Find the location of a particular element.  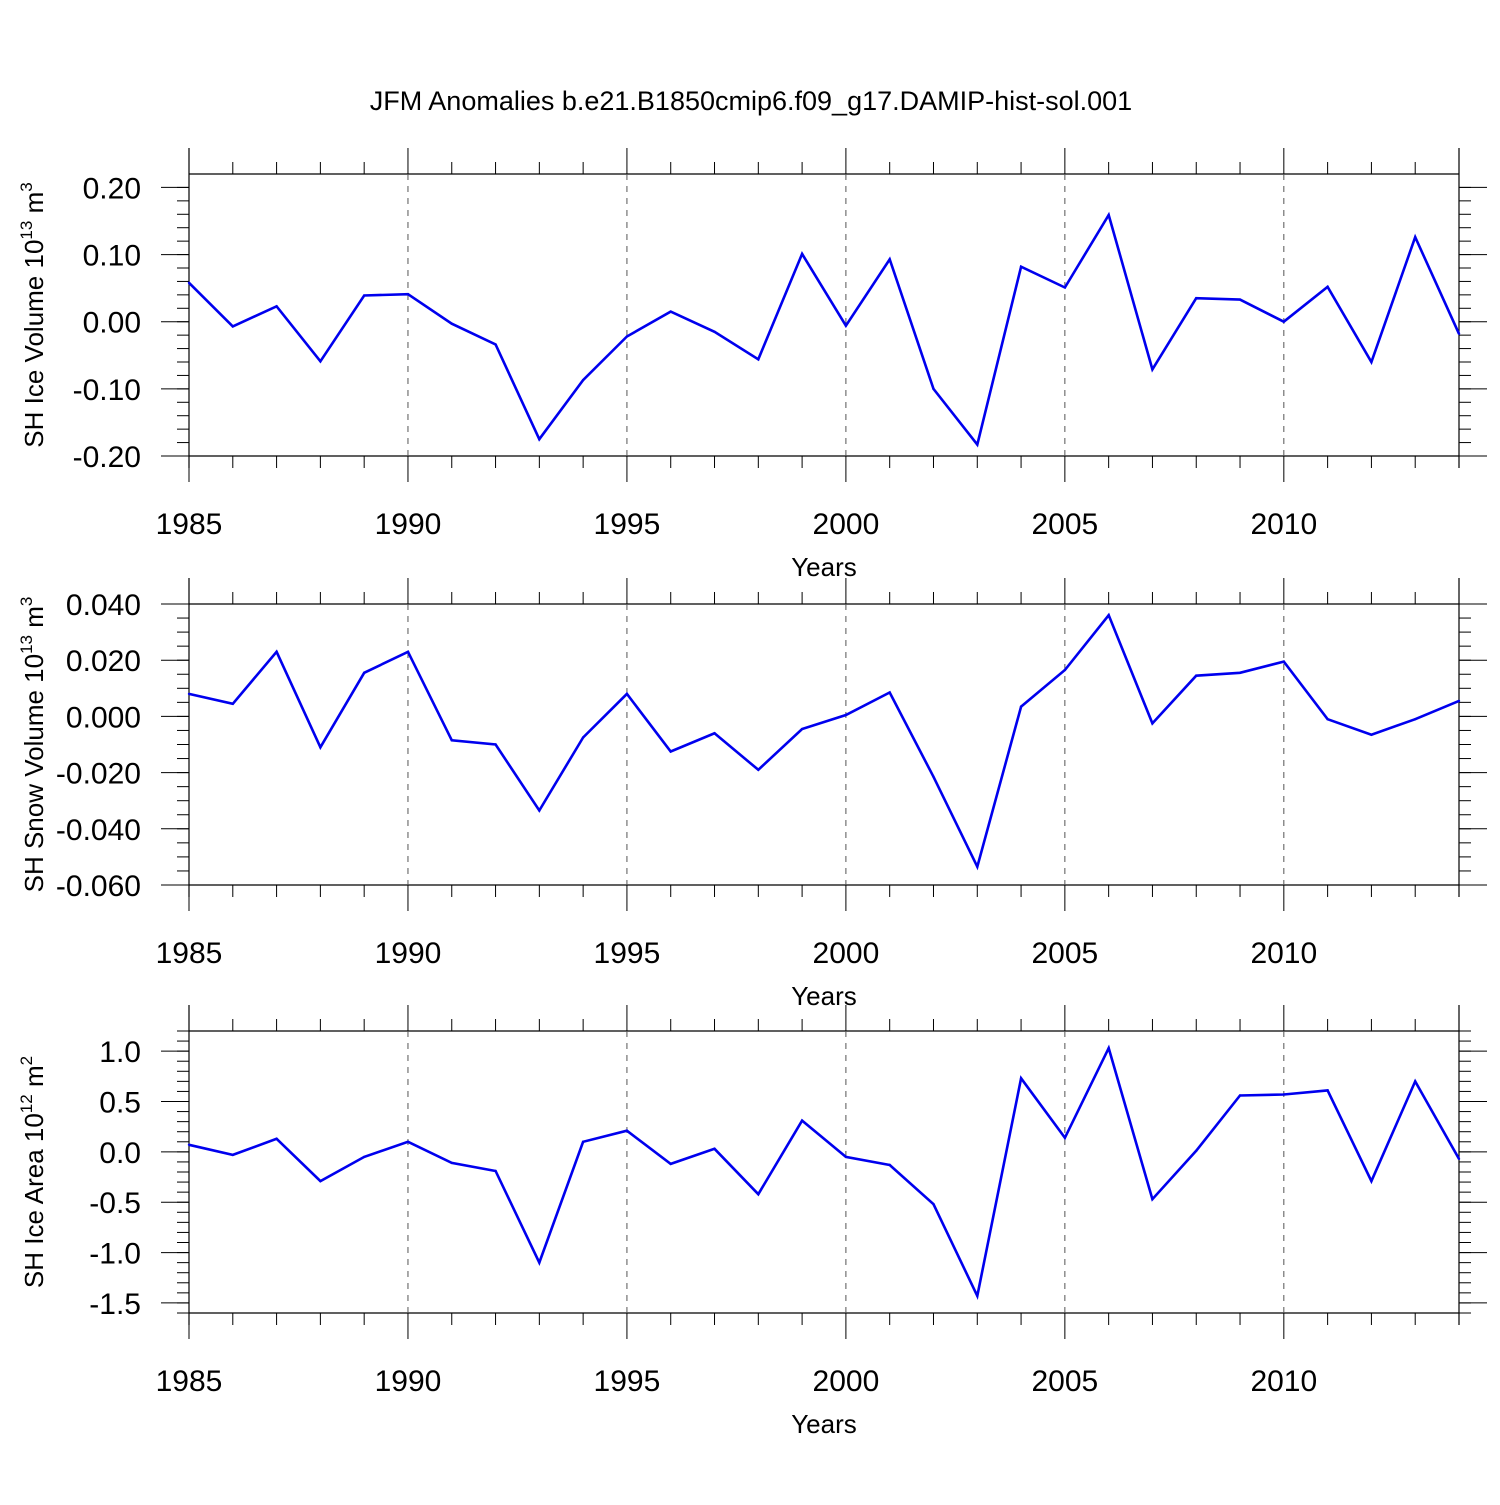

y-tick-label: 0.20 is located at coordinates (112, 188).